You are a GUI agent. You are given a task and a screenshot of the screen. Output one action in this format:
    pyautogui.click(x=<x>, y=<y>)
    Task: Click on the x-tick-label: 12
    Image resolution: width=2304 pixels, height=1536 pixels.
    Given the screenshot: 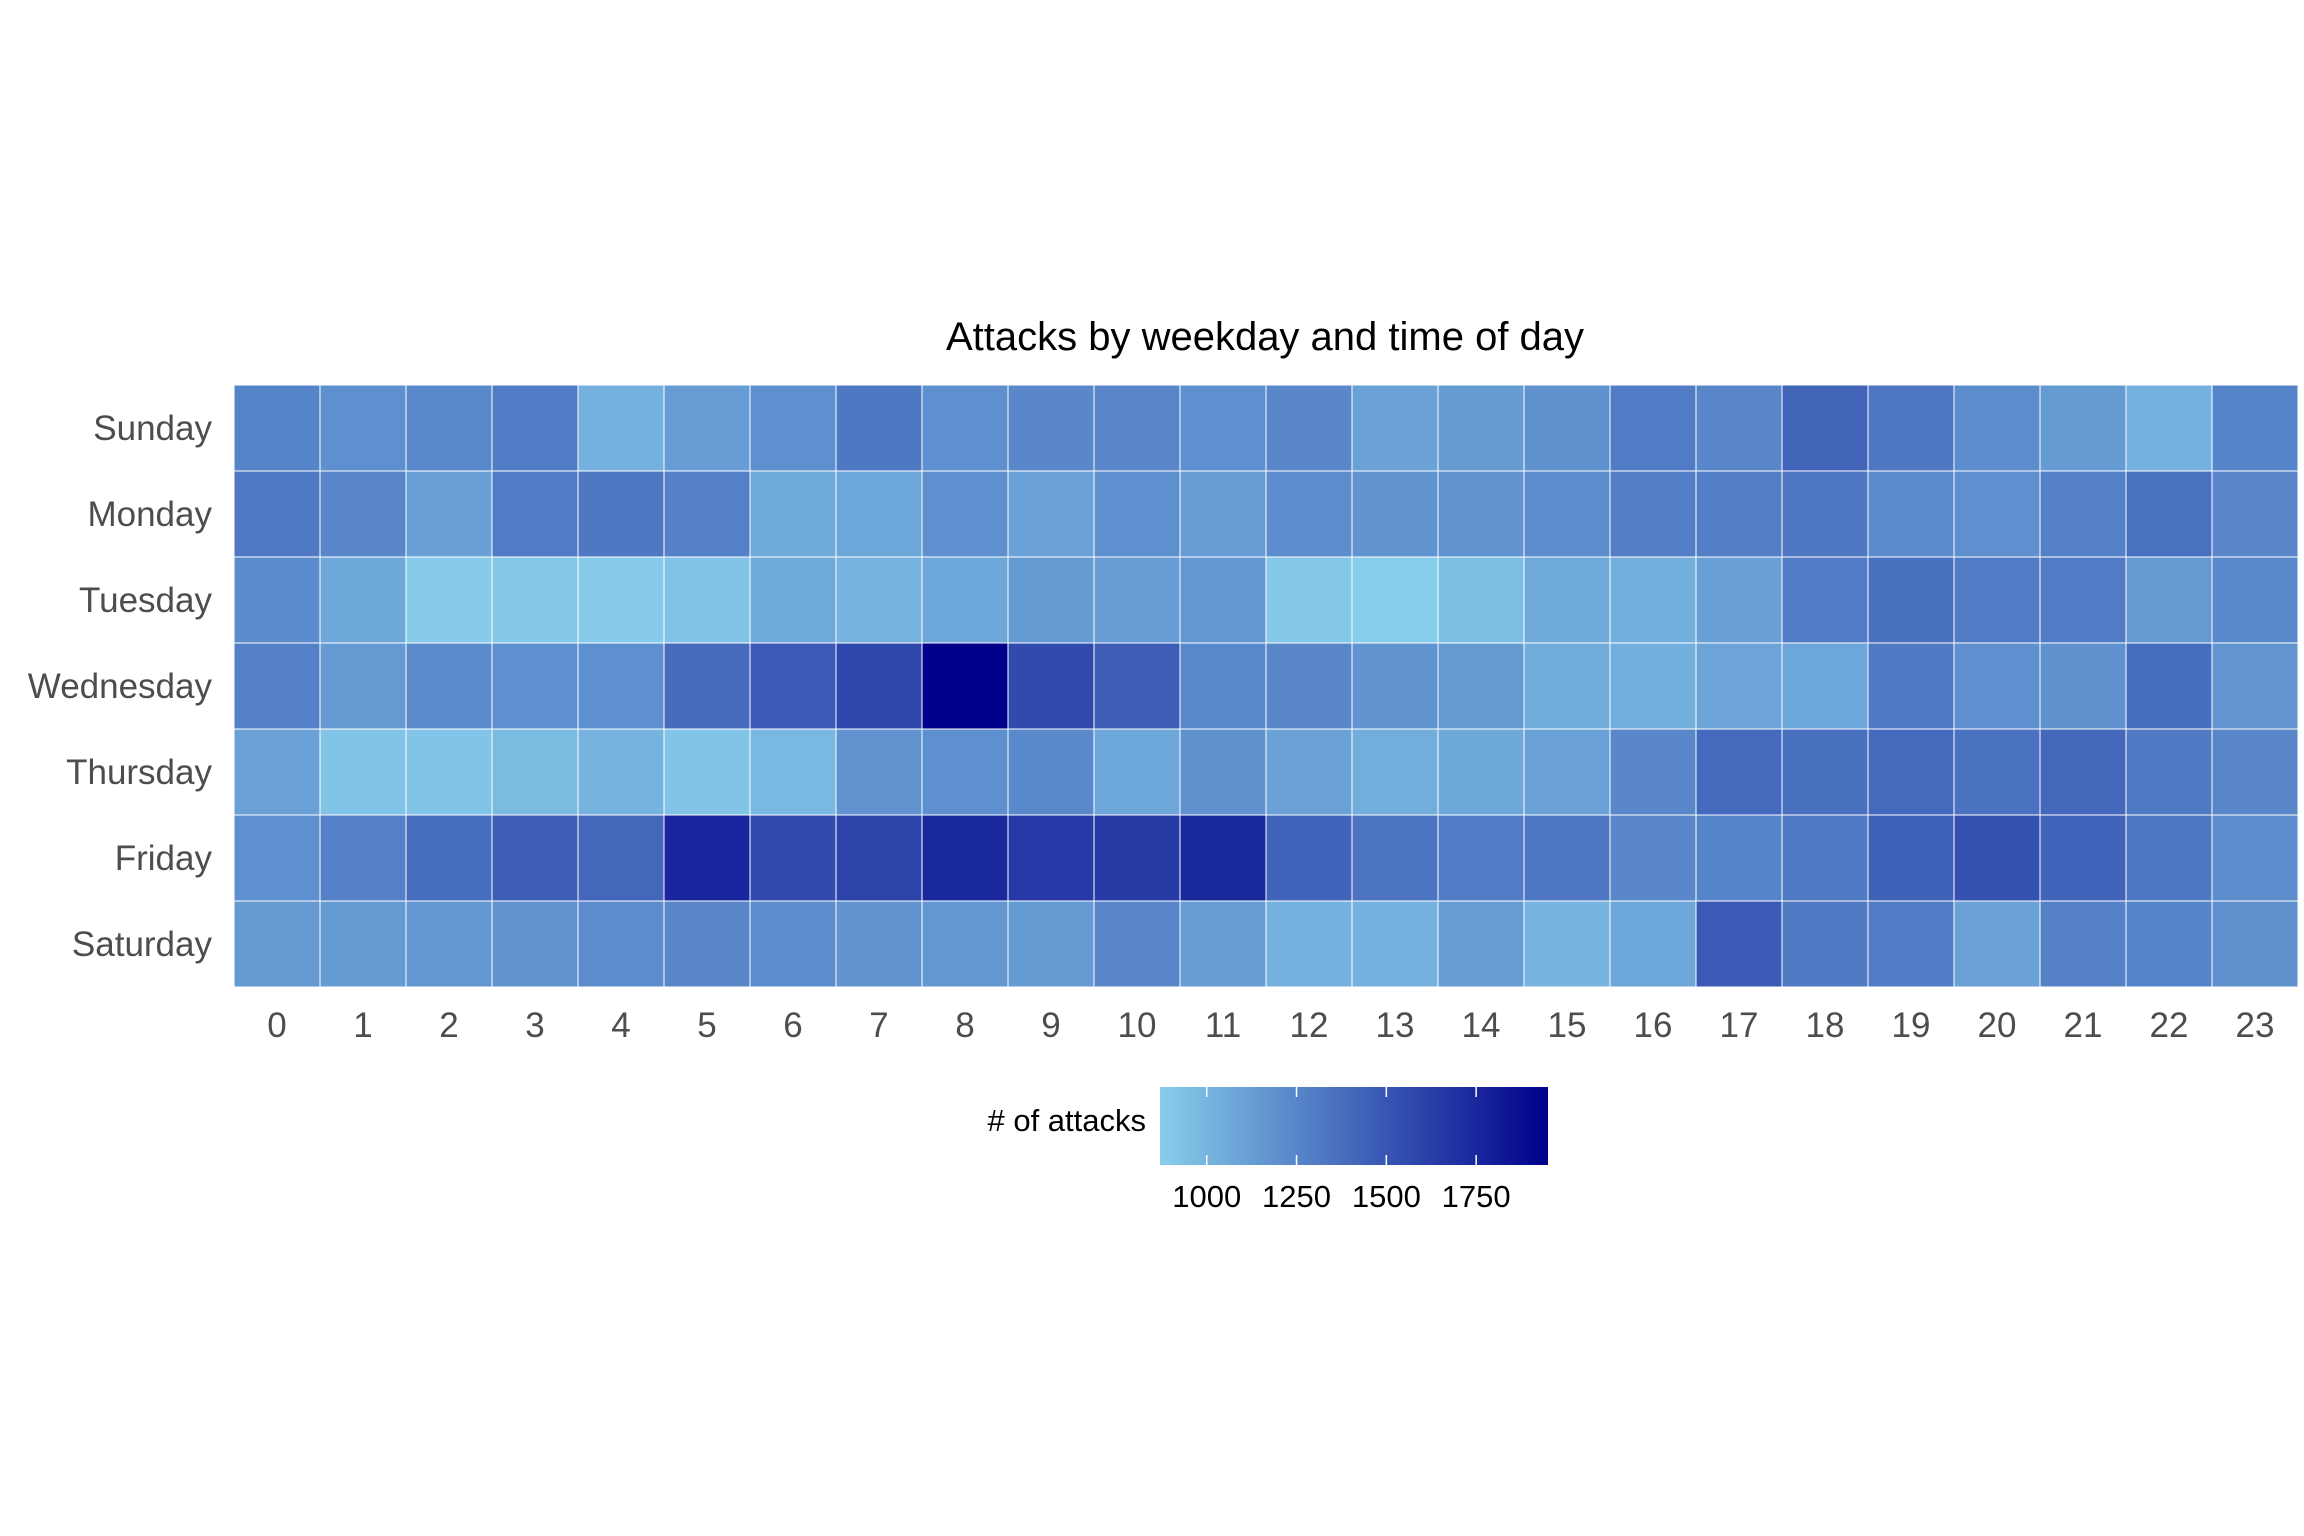 What is the action you would take?
    pyautogui.click(x=1309, y=1025)
    